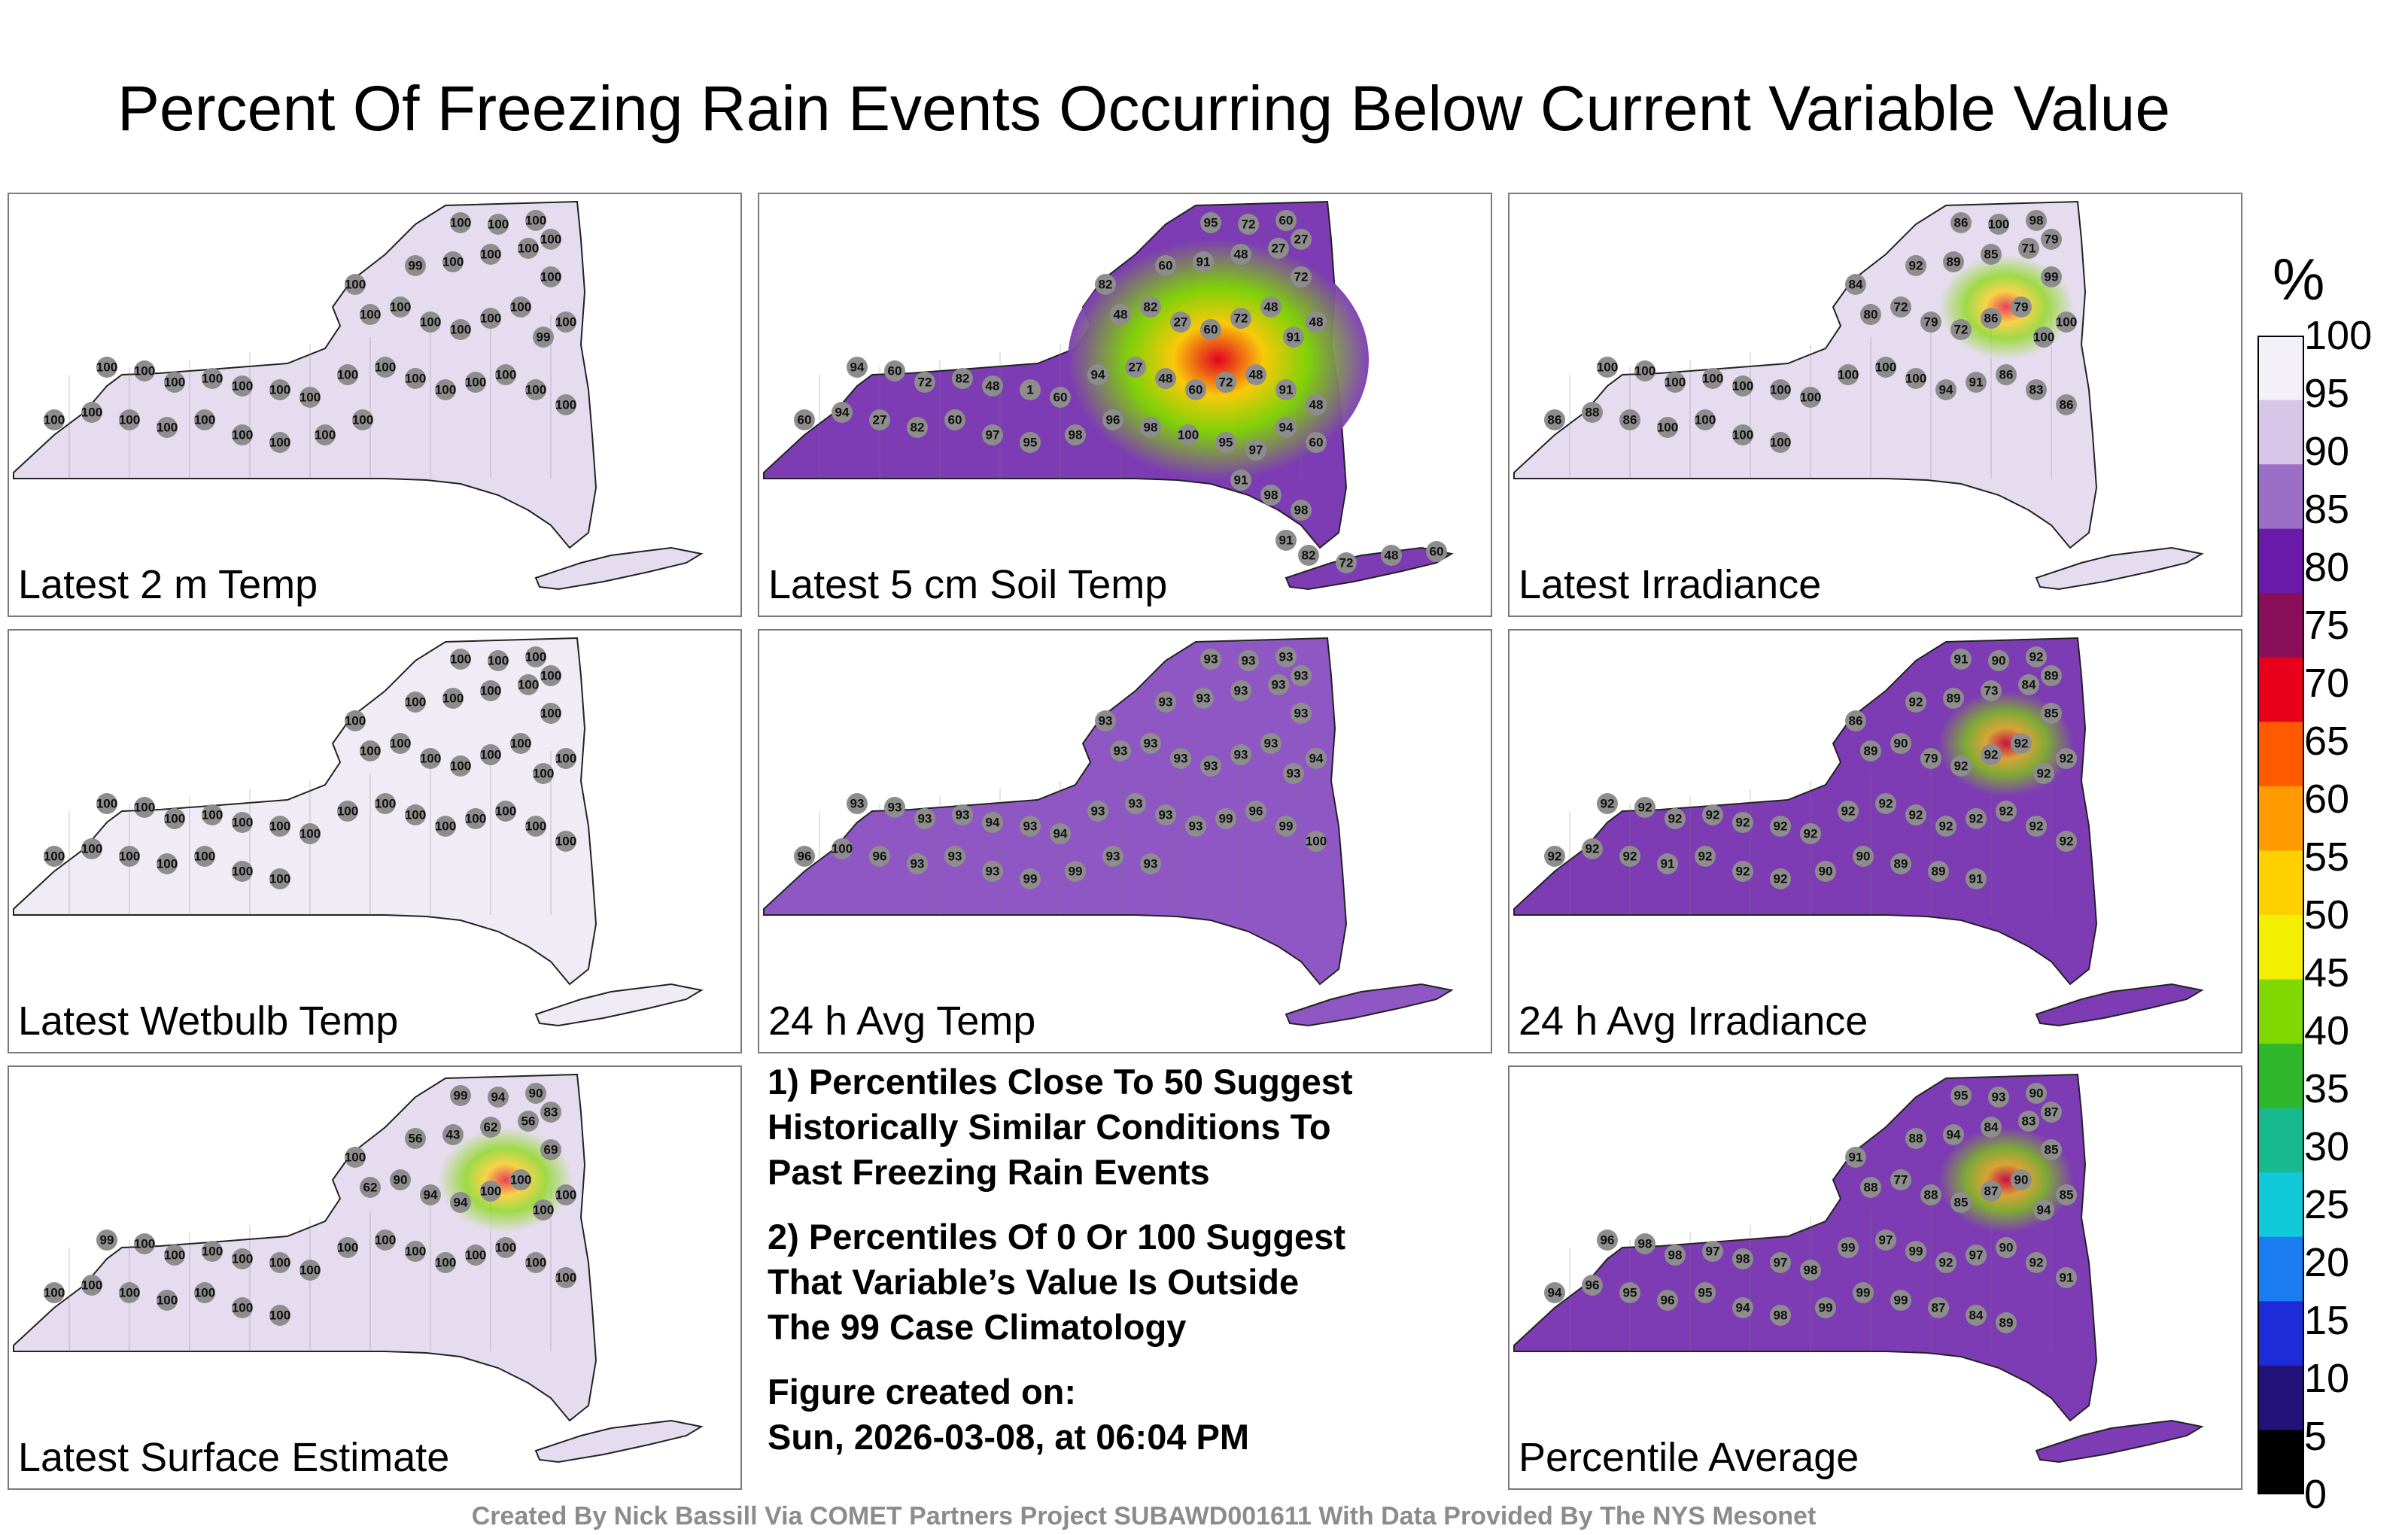 This screenshot has height=1535, width=2408. I want to click on station-value: 43, so click(453, 1135).